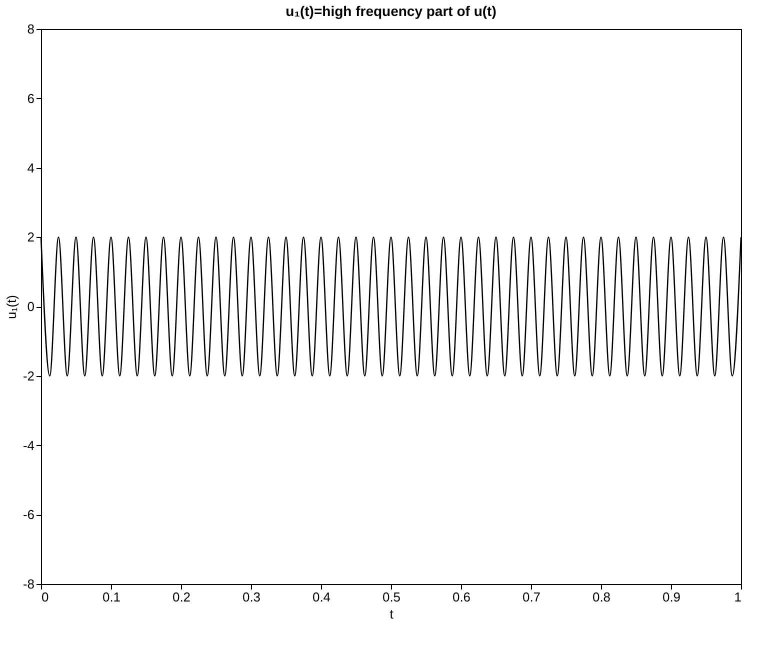  What do you see at coordinates (30, 168) in the screenshot?
I see `y-tick-label: 4` at bounding box center [30, 168].